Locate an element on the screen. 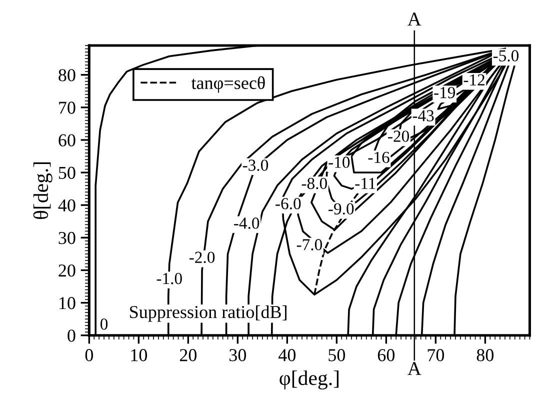 Image resolution: width=534 pixels, height=414 pixels. y-tick-label: 70 is located at coordinates (67, 108).